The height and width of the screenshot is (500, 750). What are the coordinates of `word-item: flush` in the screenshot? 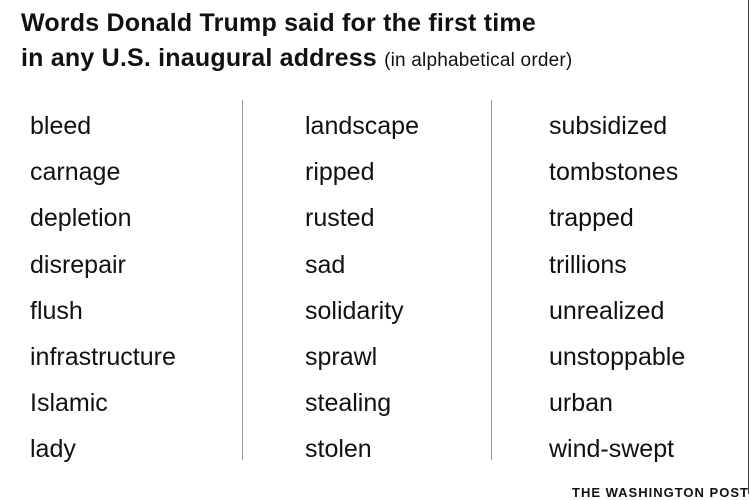 It's located at (56, 310).